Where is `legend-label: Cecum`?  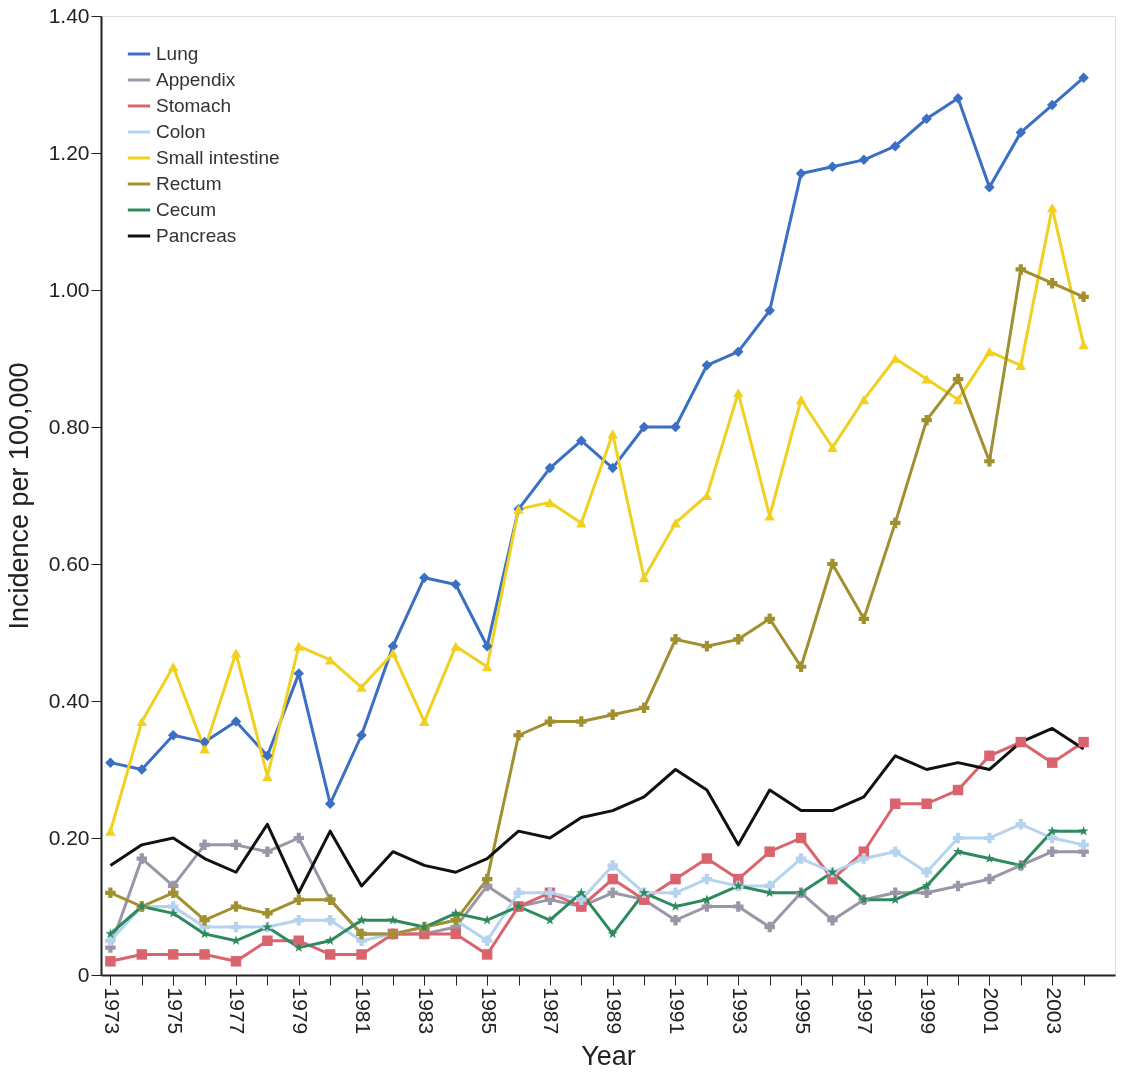
legend-label: Cecum is located at coordinates (186, 209).